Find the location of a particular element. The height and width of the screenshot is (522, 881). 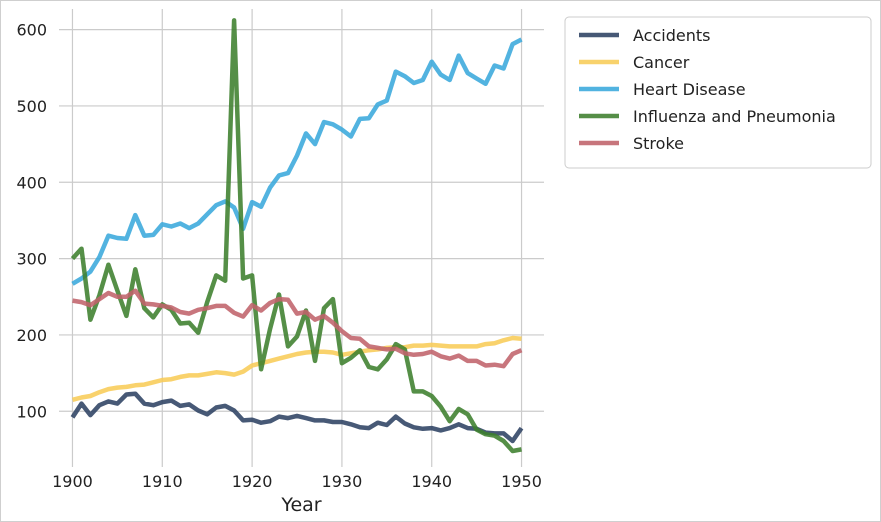

series-line-cancer is located at coordinates (296, 368).